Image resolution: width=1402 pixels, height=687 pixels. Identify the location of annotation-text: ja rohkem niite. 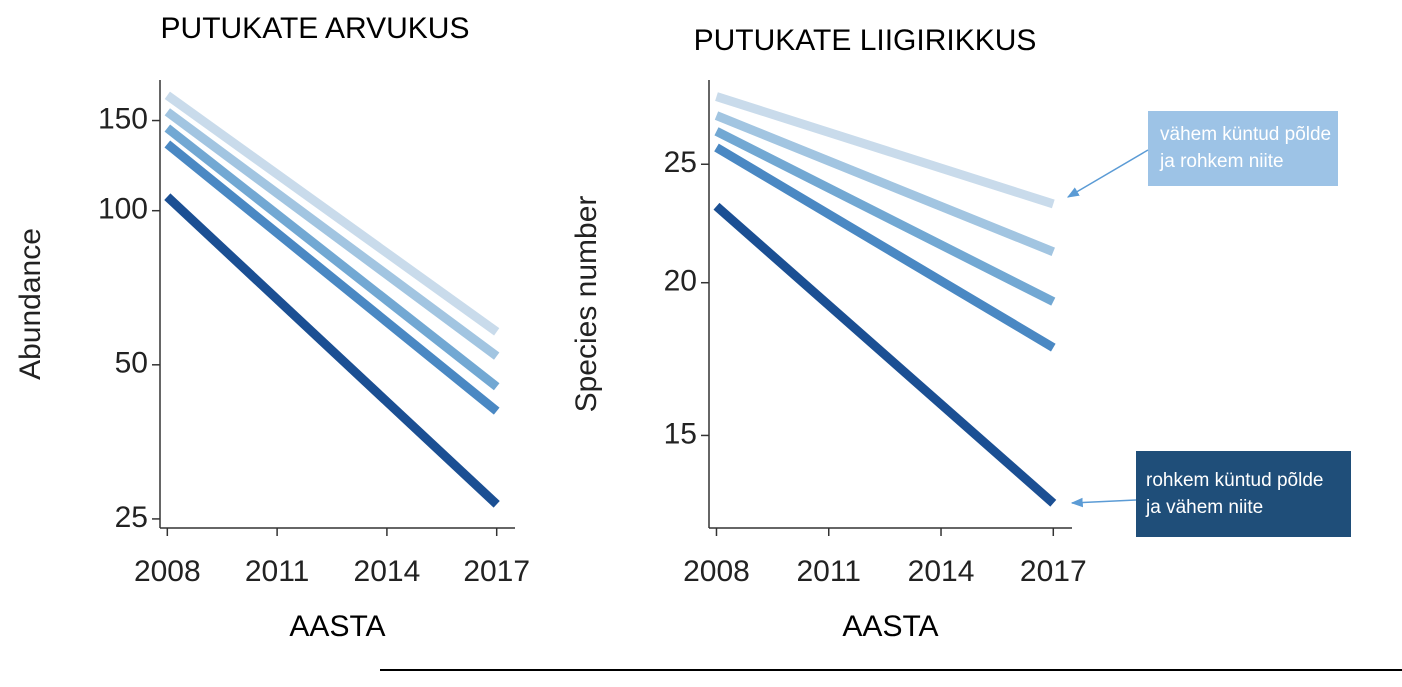
(1221, 161).